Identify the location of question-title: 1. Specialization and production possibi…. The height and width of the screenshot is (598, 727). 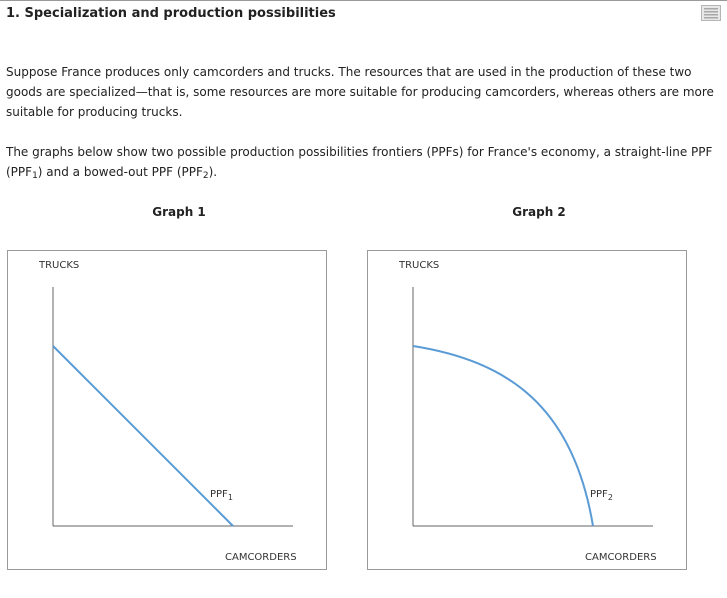
(171, 13).